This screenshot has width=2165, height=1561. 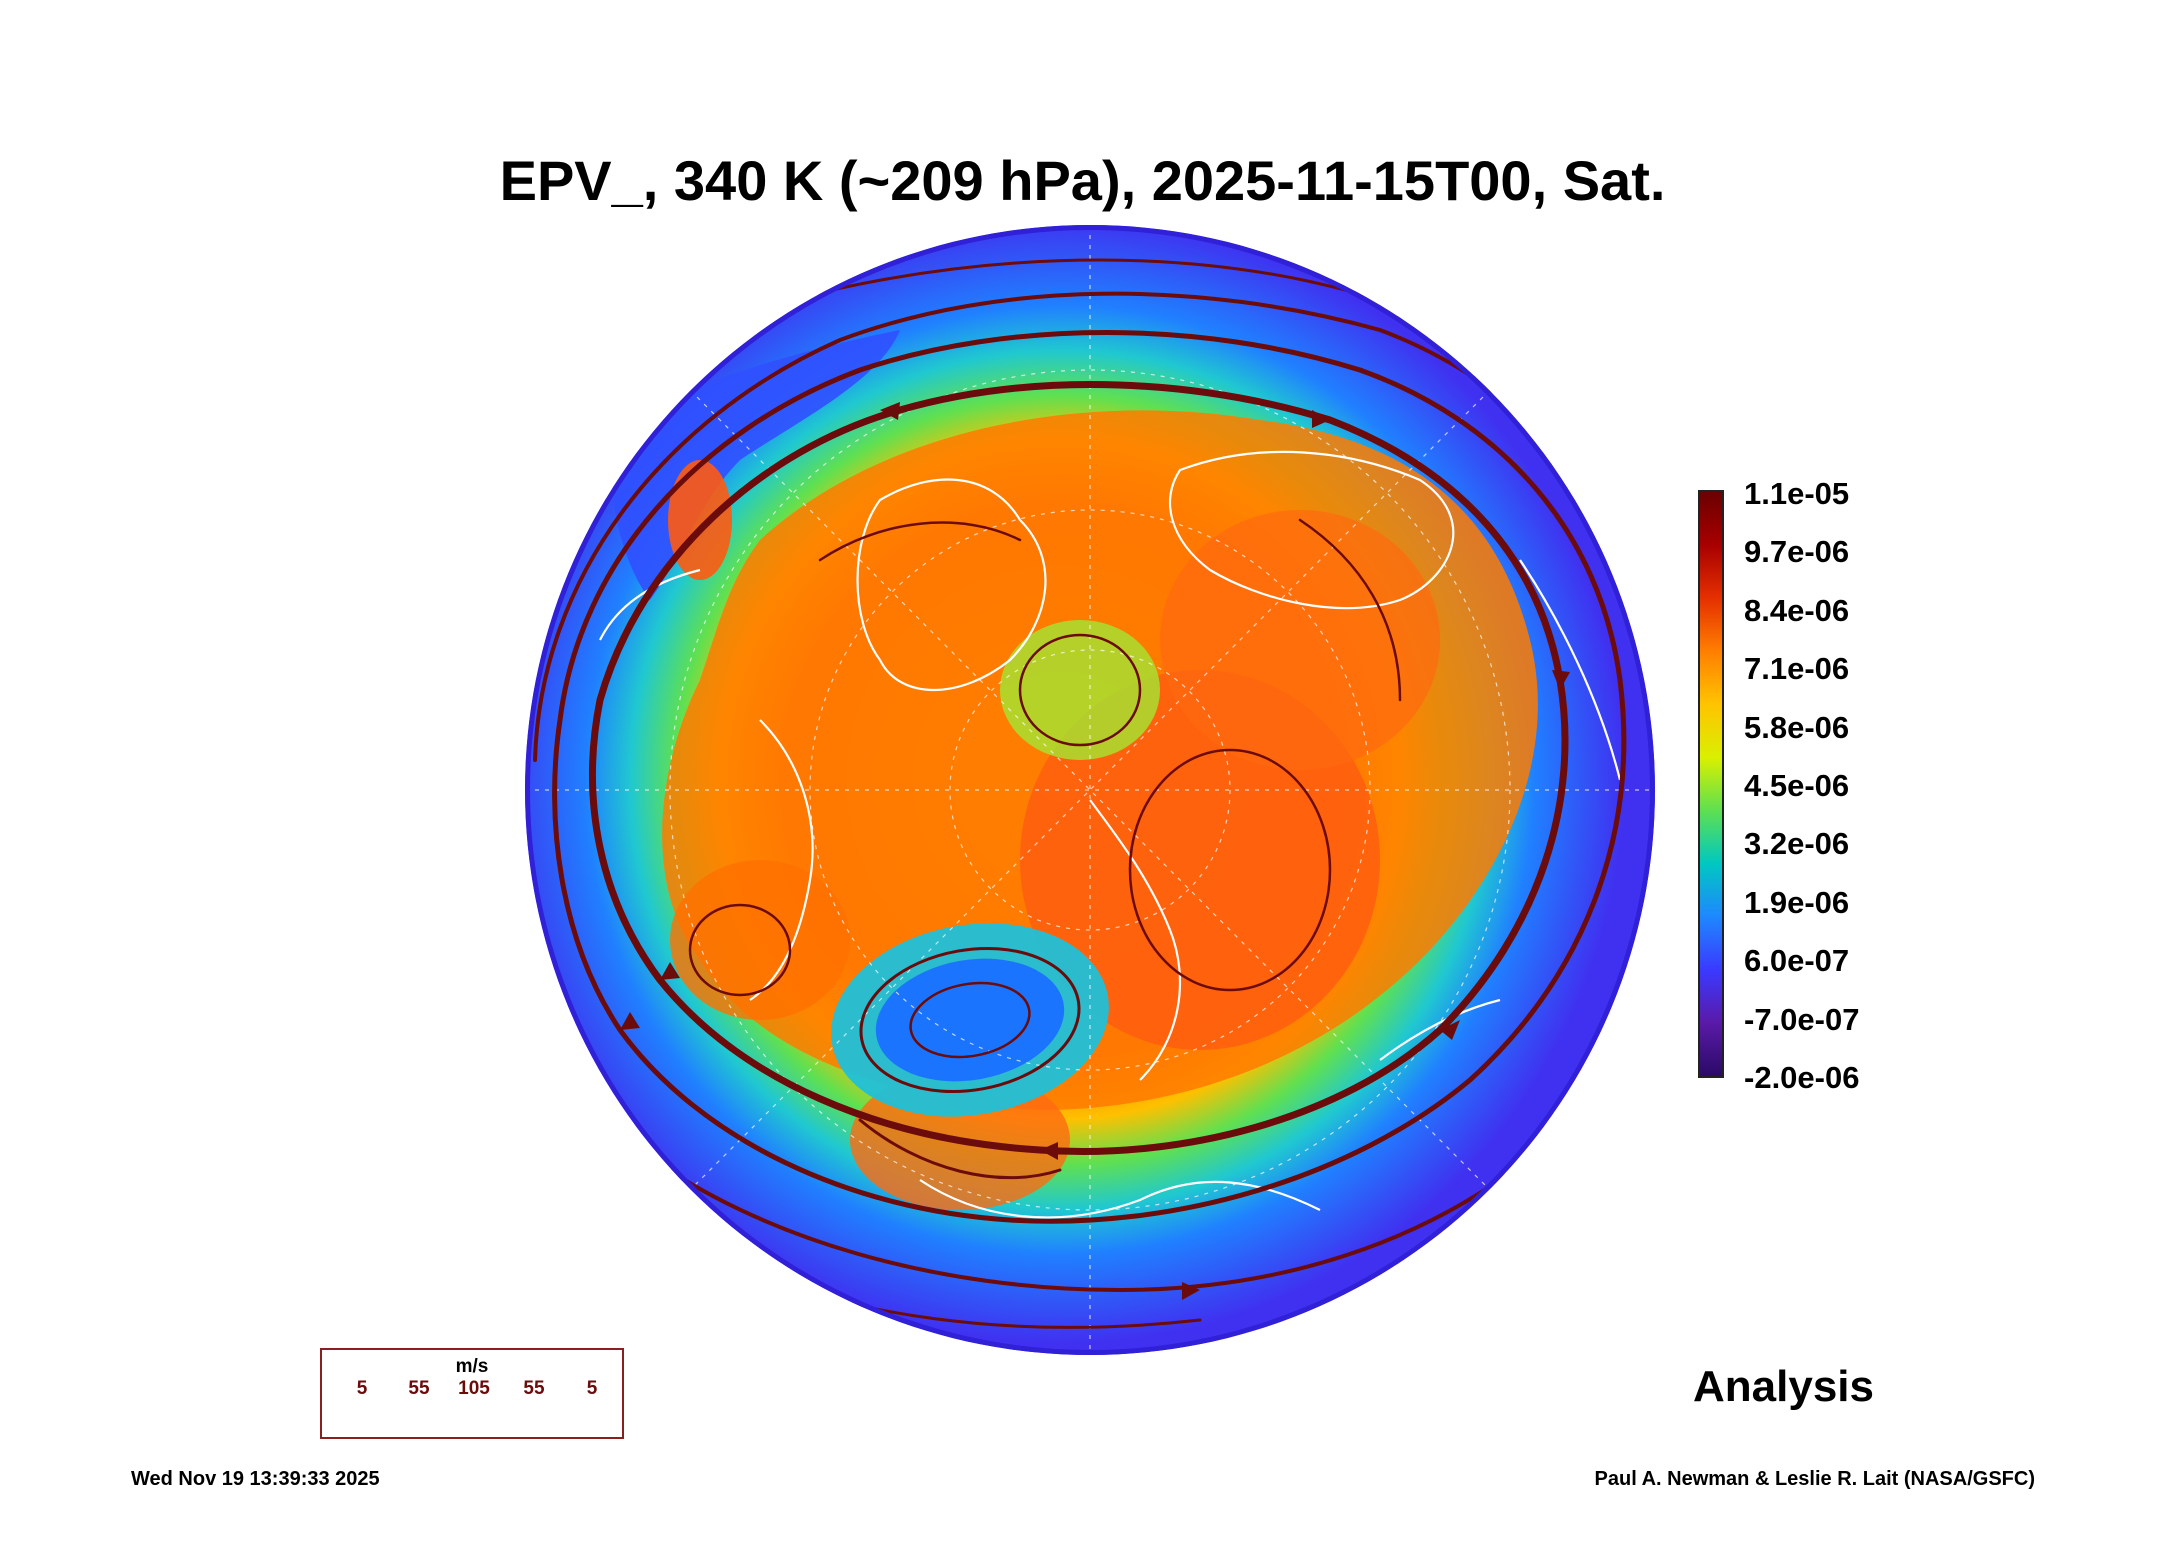 I want to click on colorbar-tick-label: 3.2e-06, so click(x=1797, y=844).